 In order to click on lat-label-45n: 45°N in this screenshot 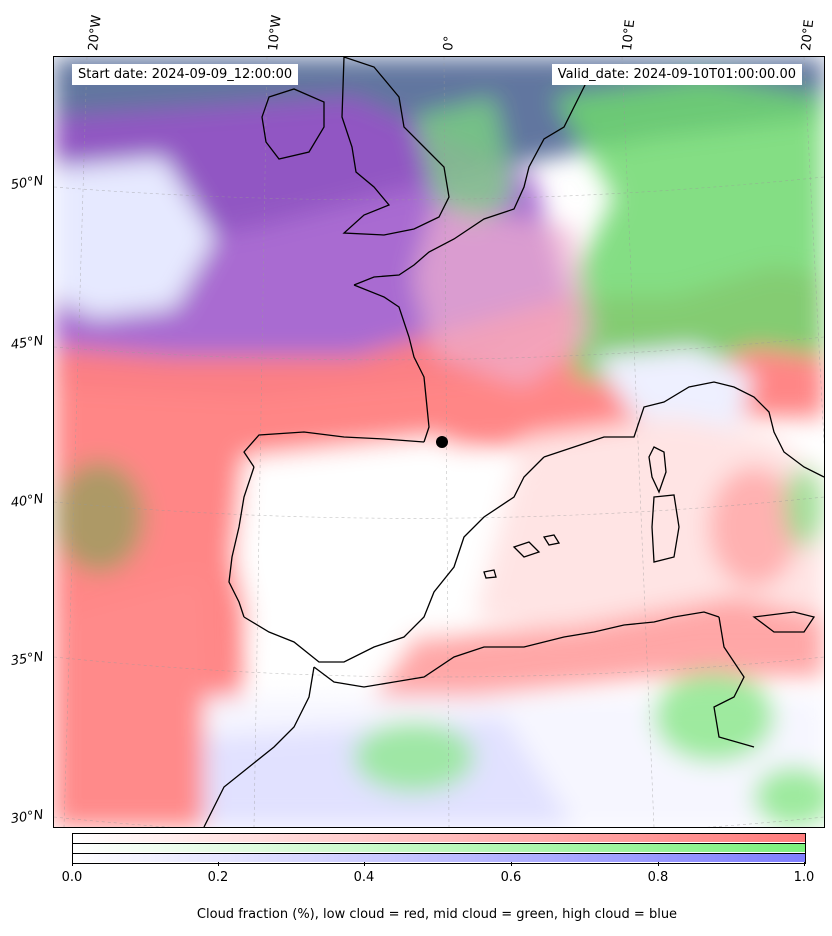, I will do `click(27, 343)`.